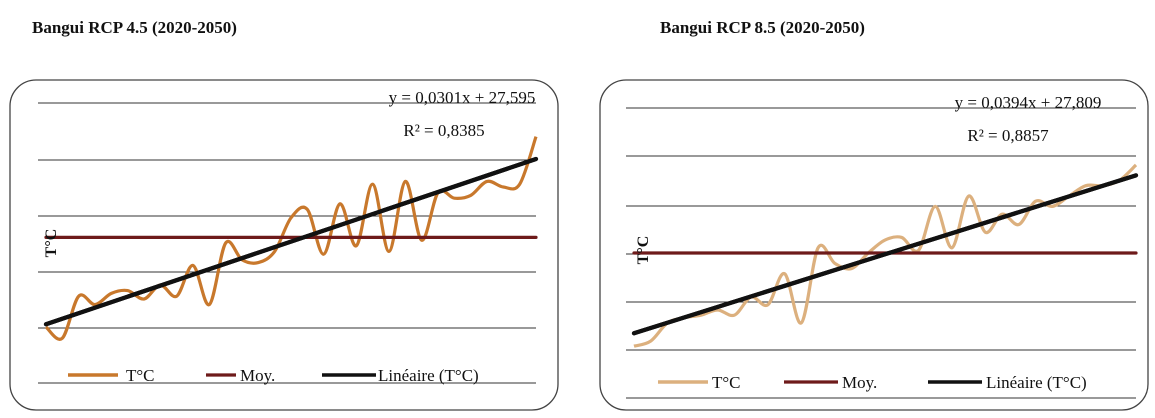 The height and width of the screenshot is (418, 1155). I want to click on chart-title: Bangui RCP 8.5 (2020-2050), so click(762, 27).